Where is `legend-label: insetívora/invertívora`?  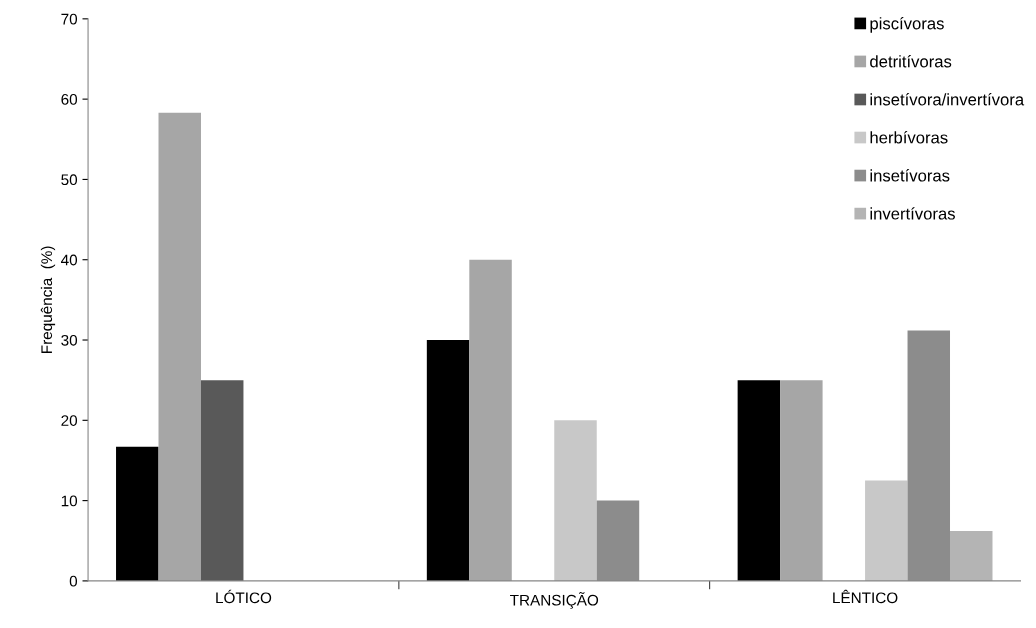
legend-label: insetívora/invertívora is located at coordinates (947, 99).